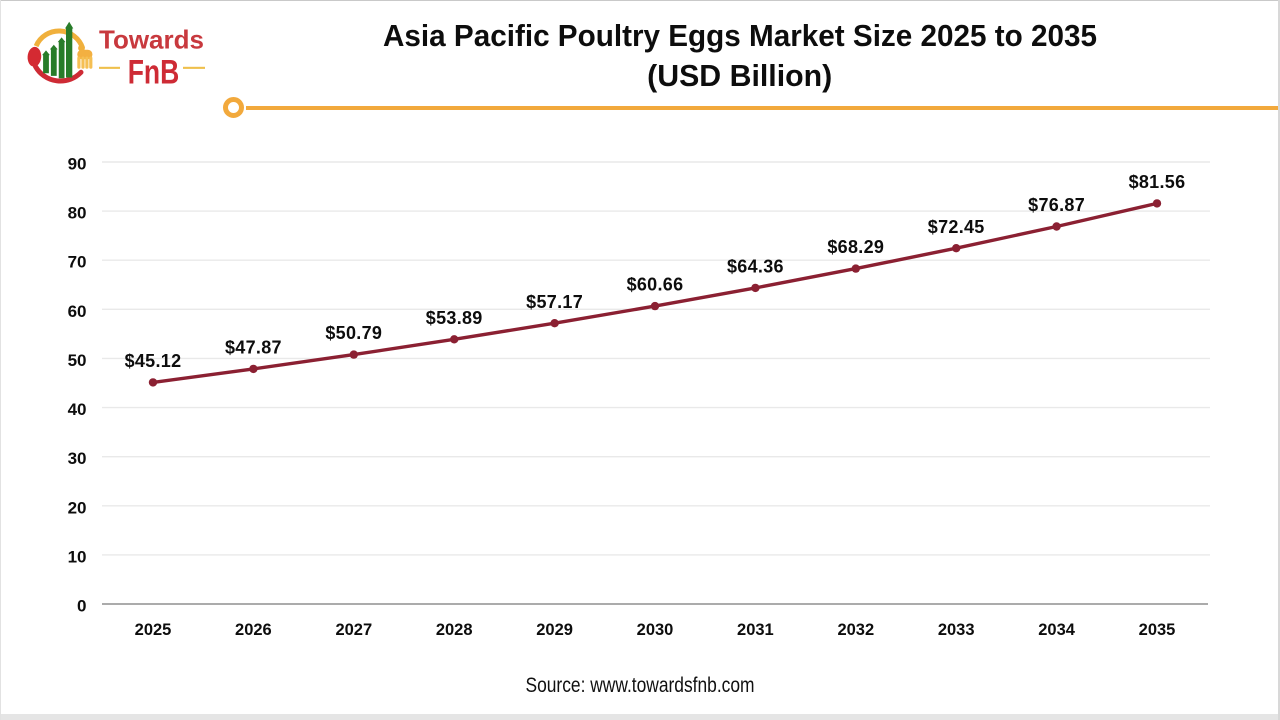  What do you see at coordinates (77, 164) in the screenshot?
I see `svg-text: 90` at bounding box center [77, 164].